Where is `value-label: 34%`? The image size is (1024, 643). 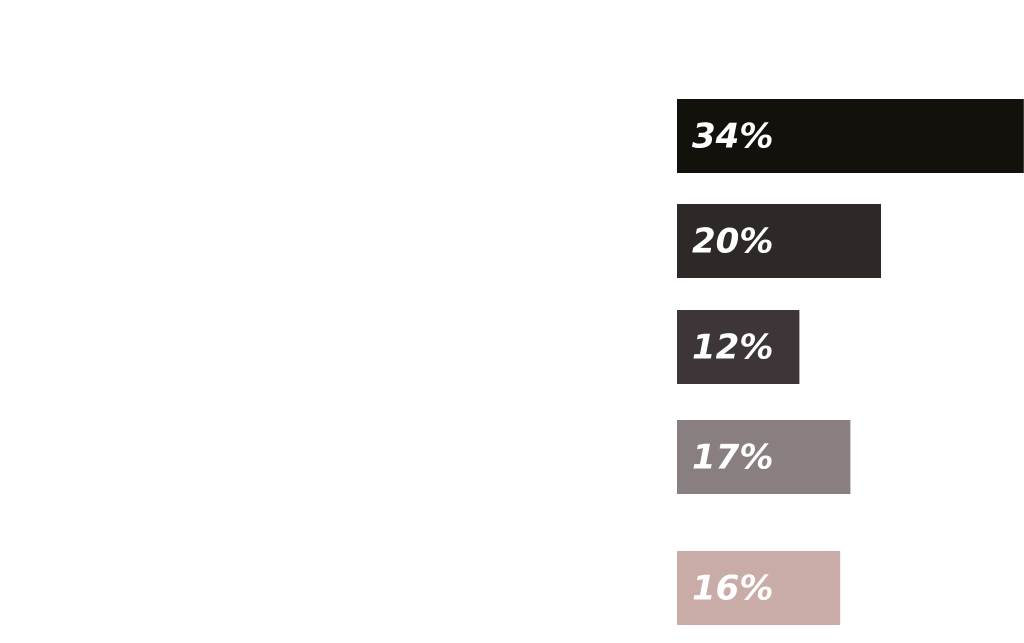
value-label: 34% is located at coordinates (732, 137).